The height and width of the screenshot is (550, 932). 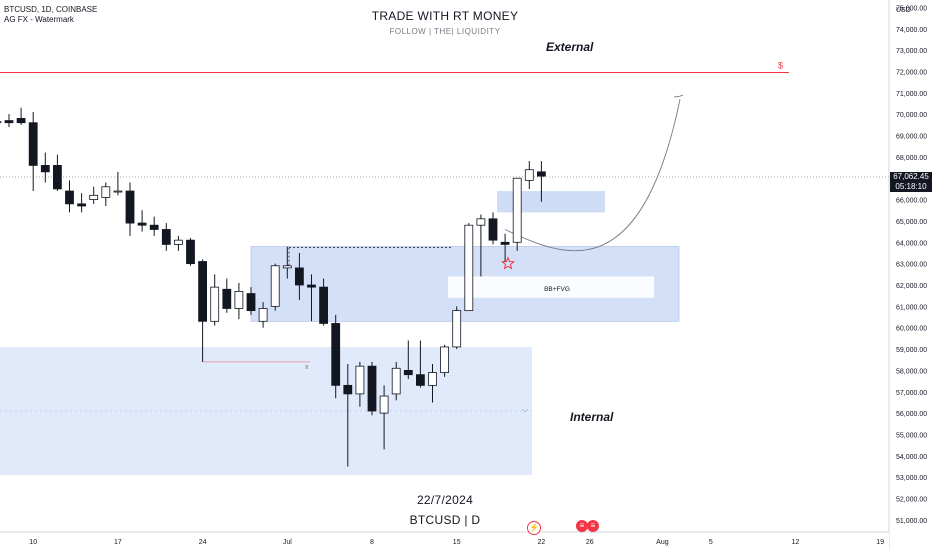 What do you see at coordinates (911, 371) in the screenshot?
I see `y-tick-label: 58,000.00` at bounding box center [911, 371].